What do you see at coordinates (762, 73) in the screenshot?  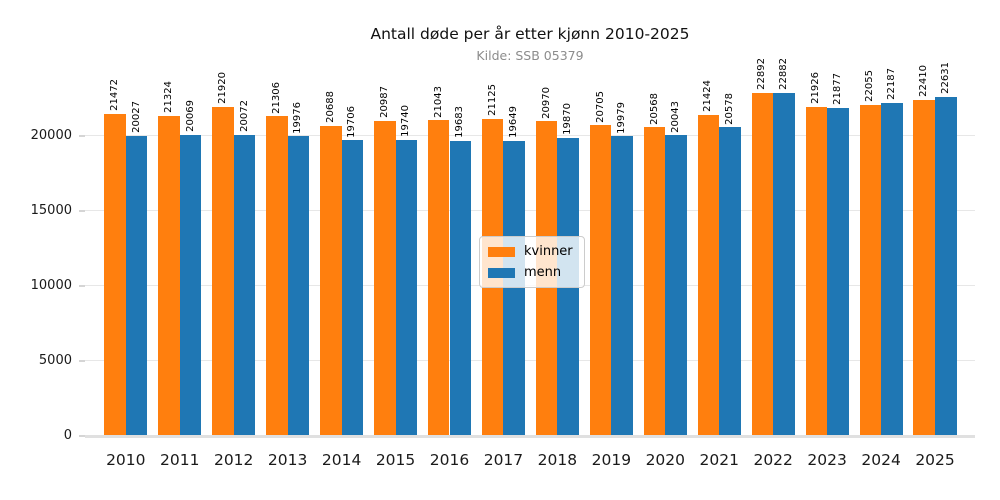 I see `bar-value-label-kvinner-2022: 22892` at bounding box center [762, 73].